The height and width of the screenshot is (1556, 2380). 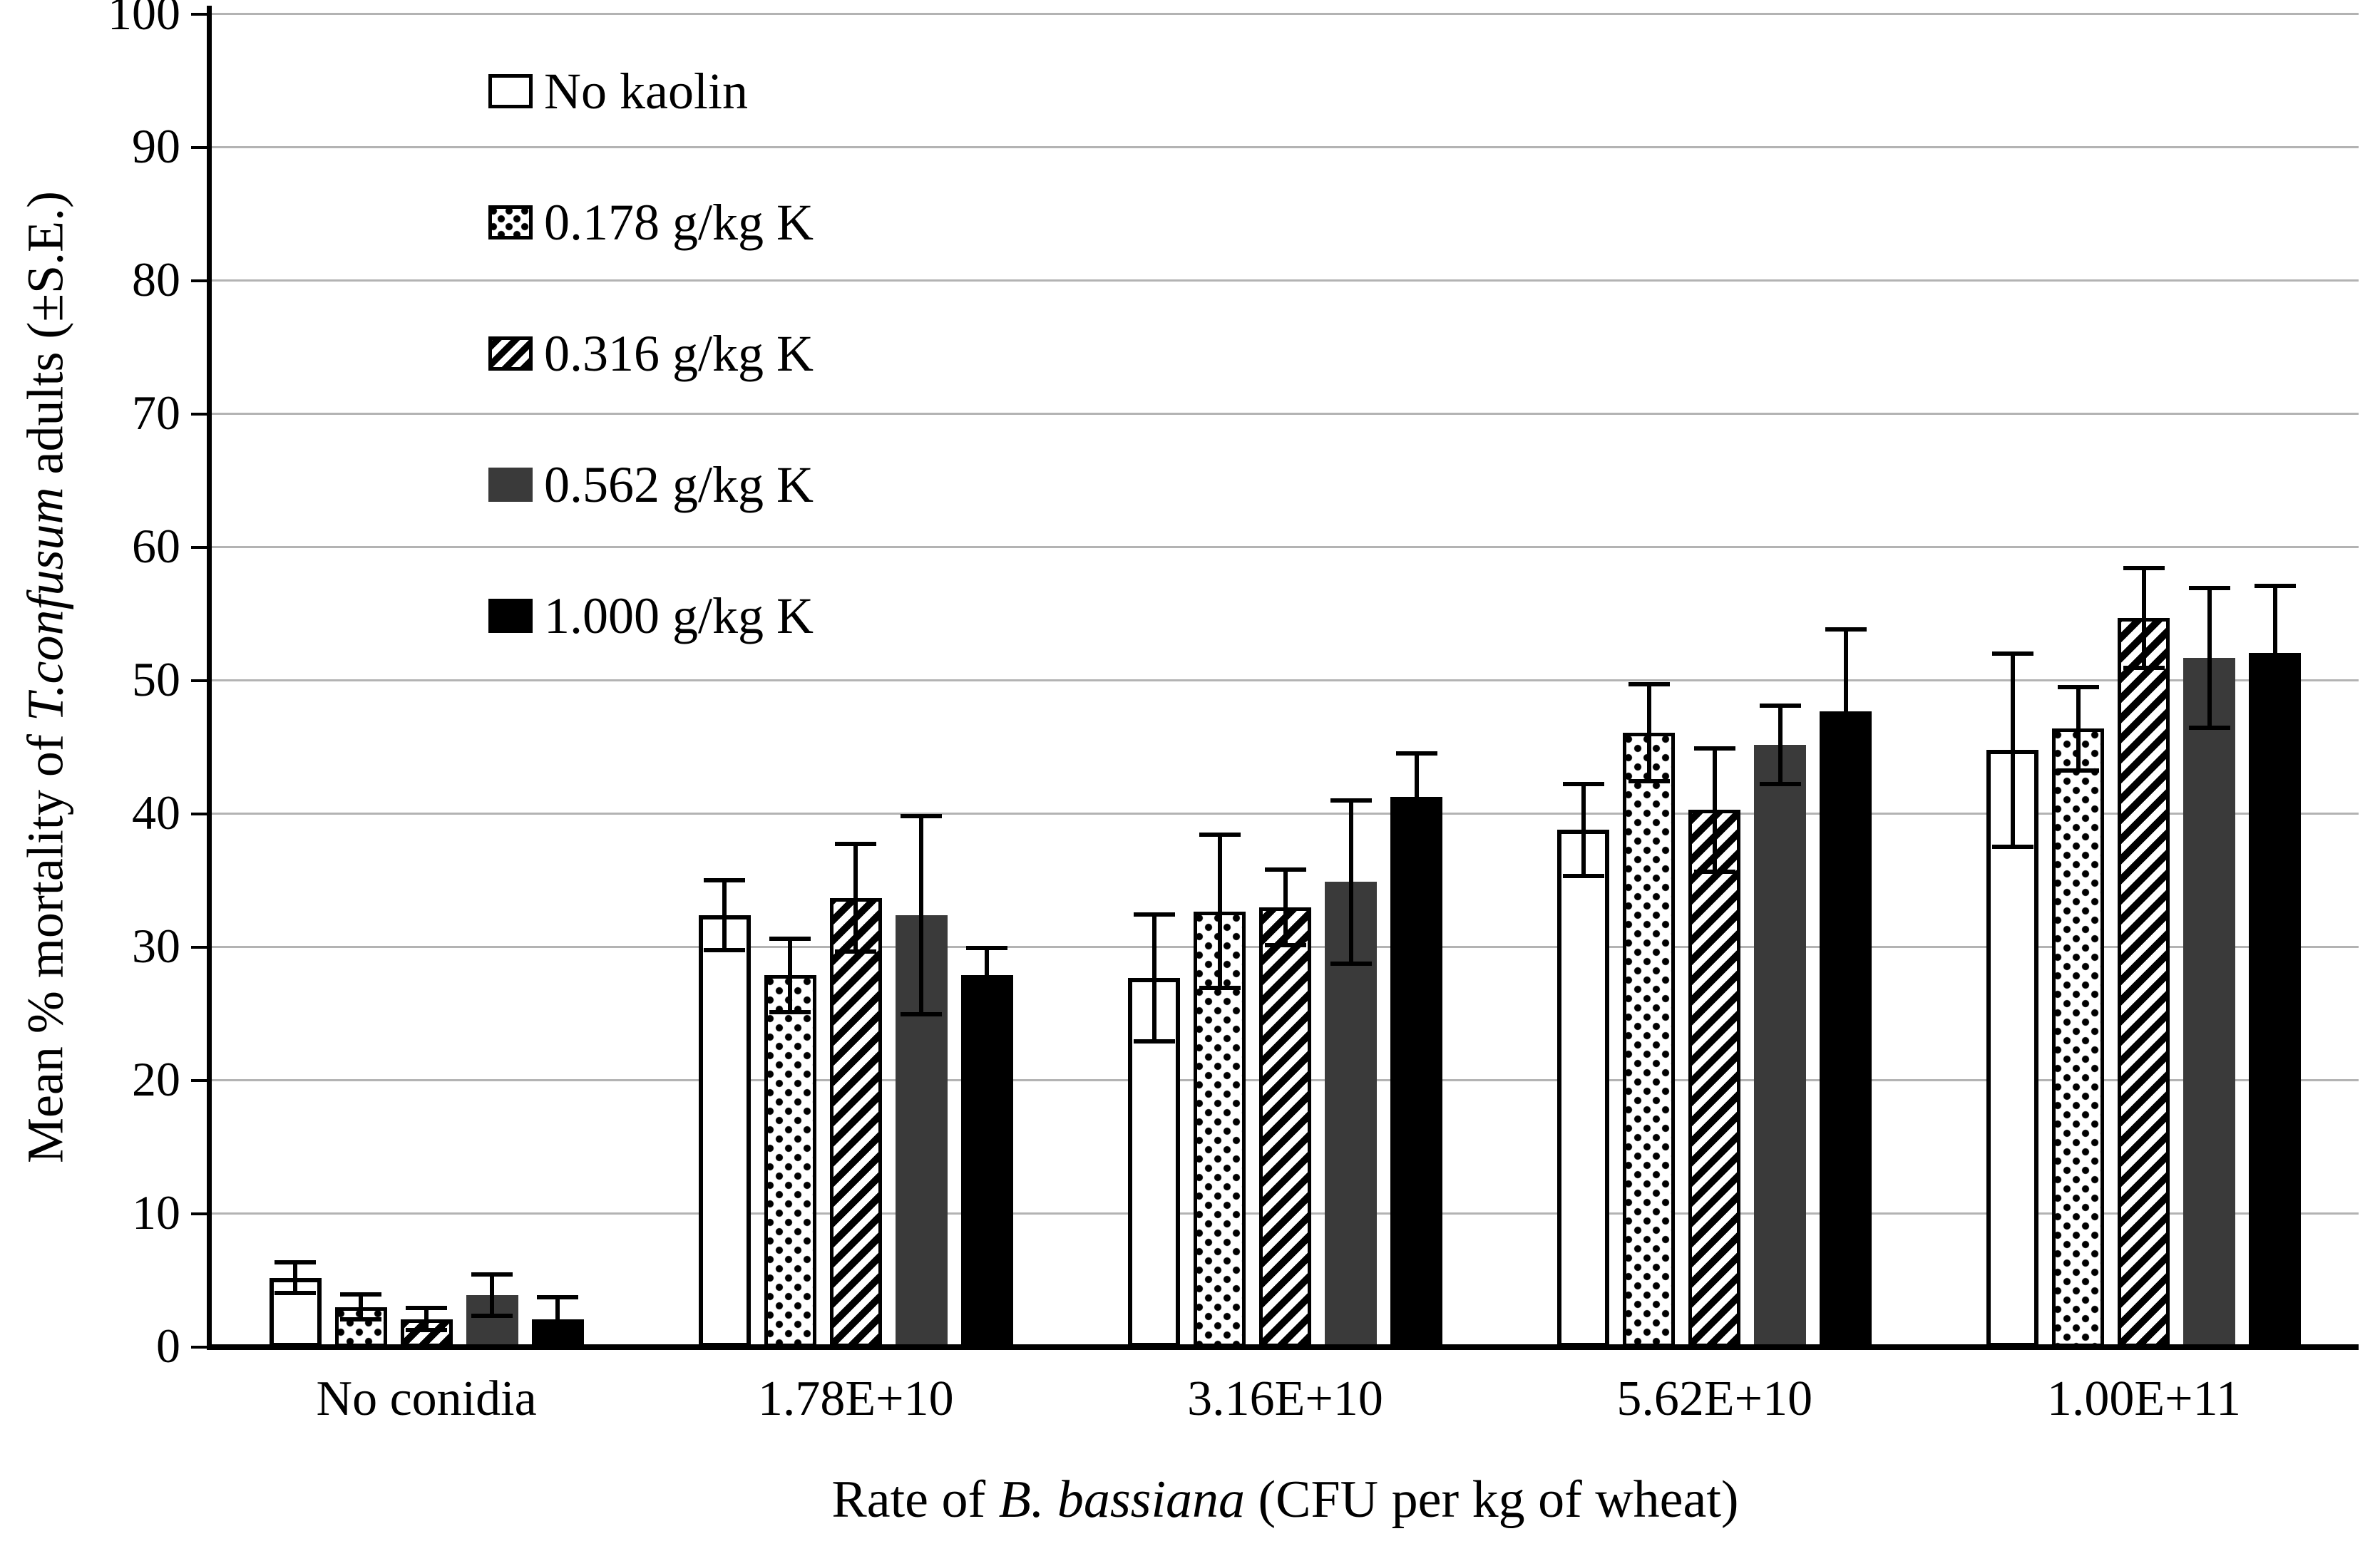 What do you see at coordinates (156, 1212) in the screenshot?
I see `y-tick-label: 10` at bounding box center [156, 1212].